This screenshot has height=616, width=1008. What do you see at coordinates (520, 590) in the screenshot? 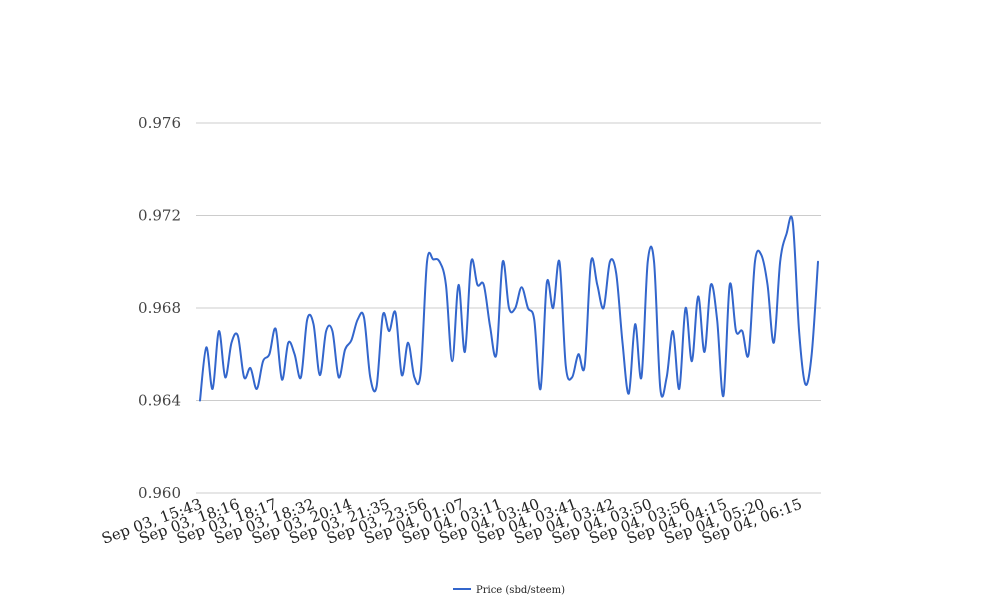
I see `legend-label: Price (sbd/steem)` at bounding box center [520, 590].